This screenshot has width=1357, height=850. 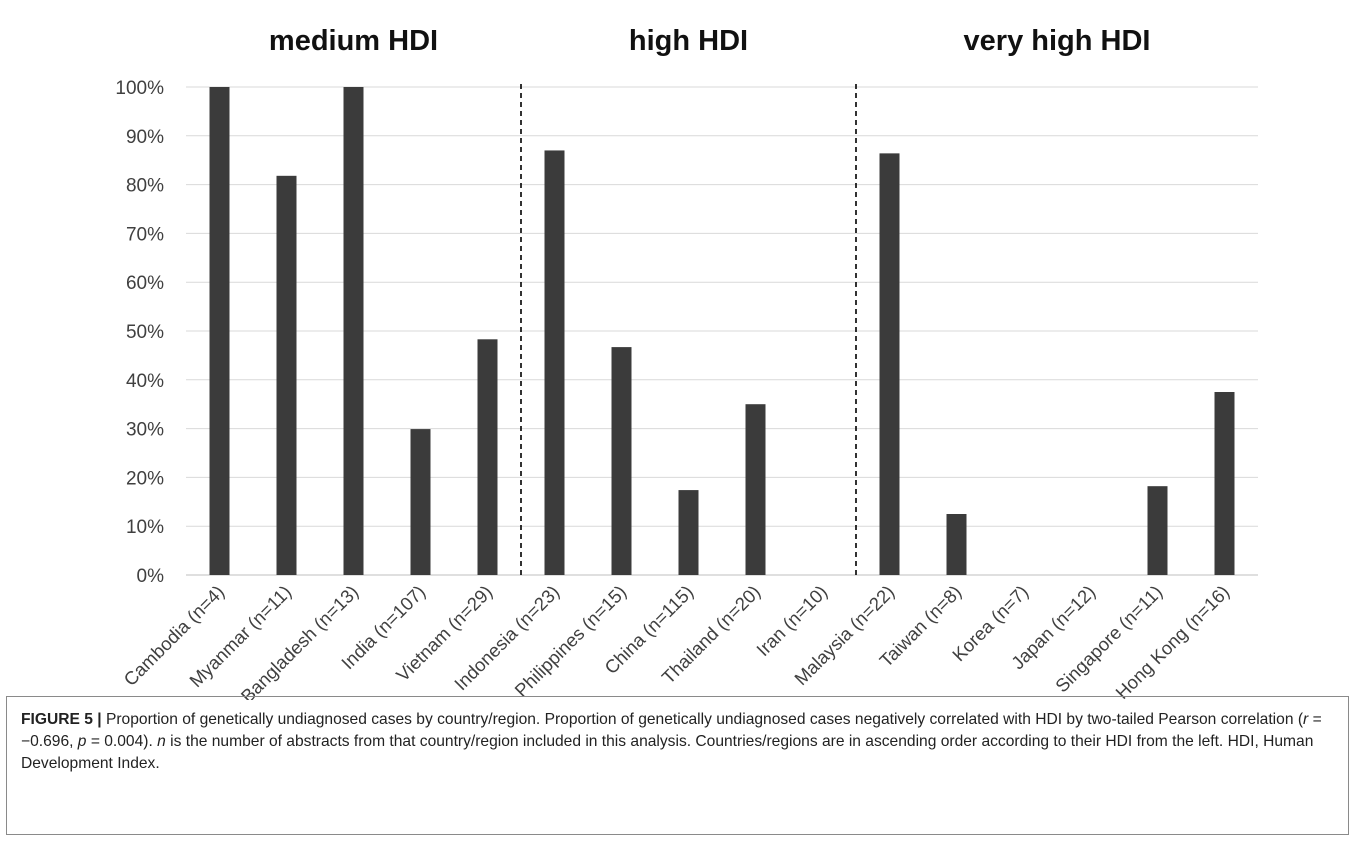 I want to click on group-separators, so click(x=688, y=329).